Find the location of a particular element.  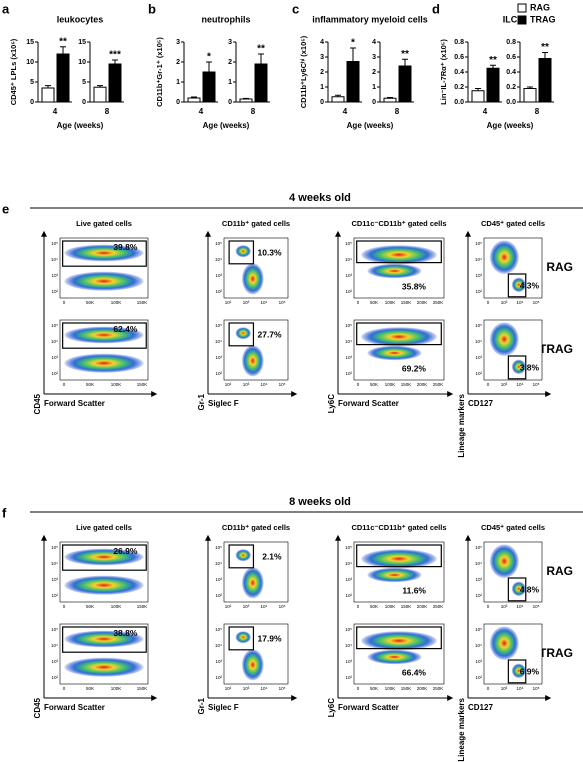

row-label: TRAG is located at coordinates (556, 349).